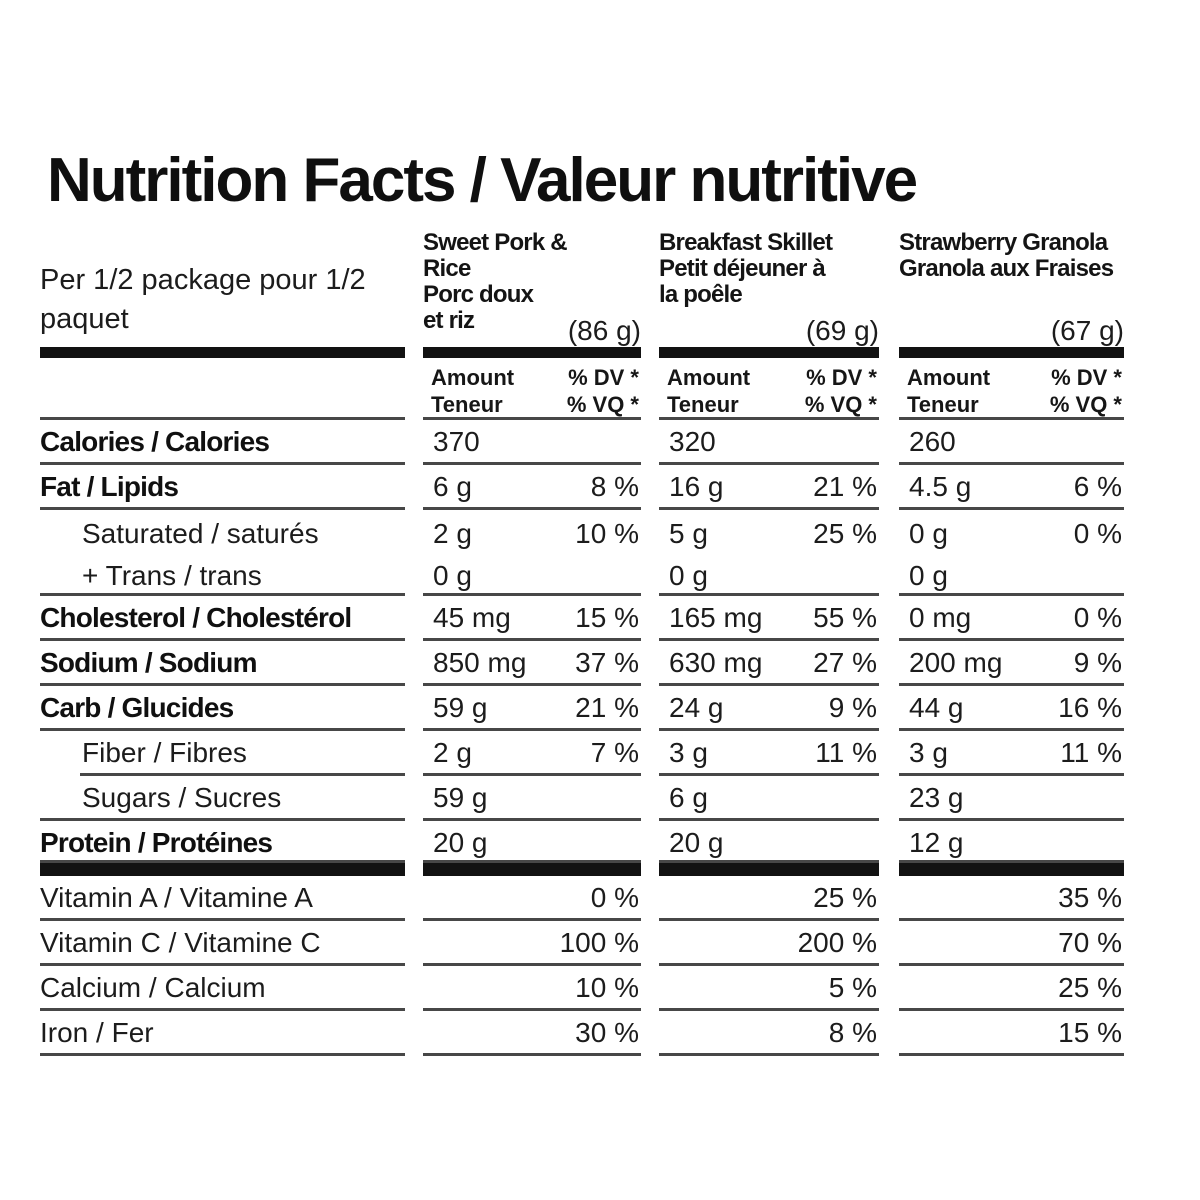 The width and height of the screenshot is (1200, 1200). Describe the element at coordinates (769, 553) in the screenshot. I see `value-cell: 5 g 0 g 25 %` at that location.